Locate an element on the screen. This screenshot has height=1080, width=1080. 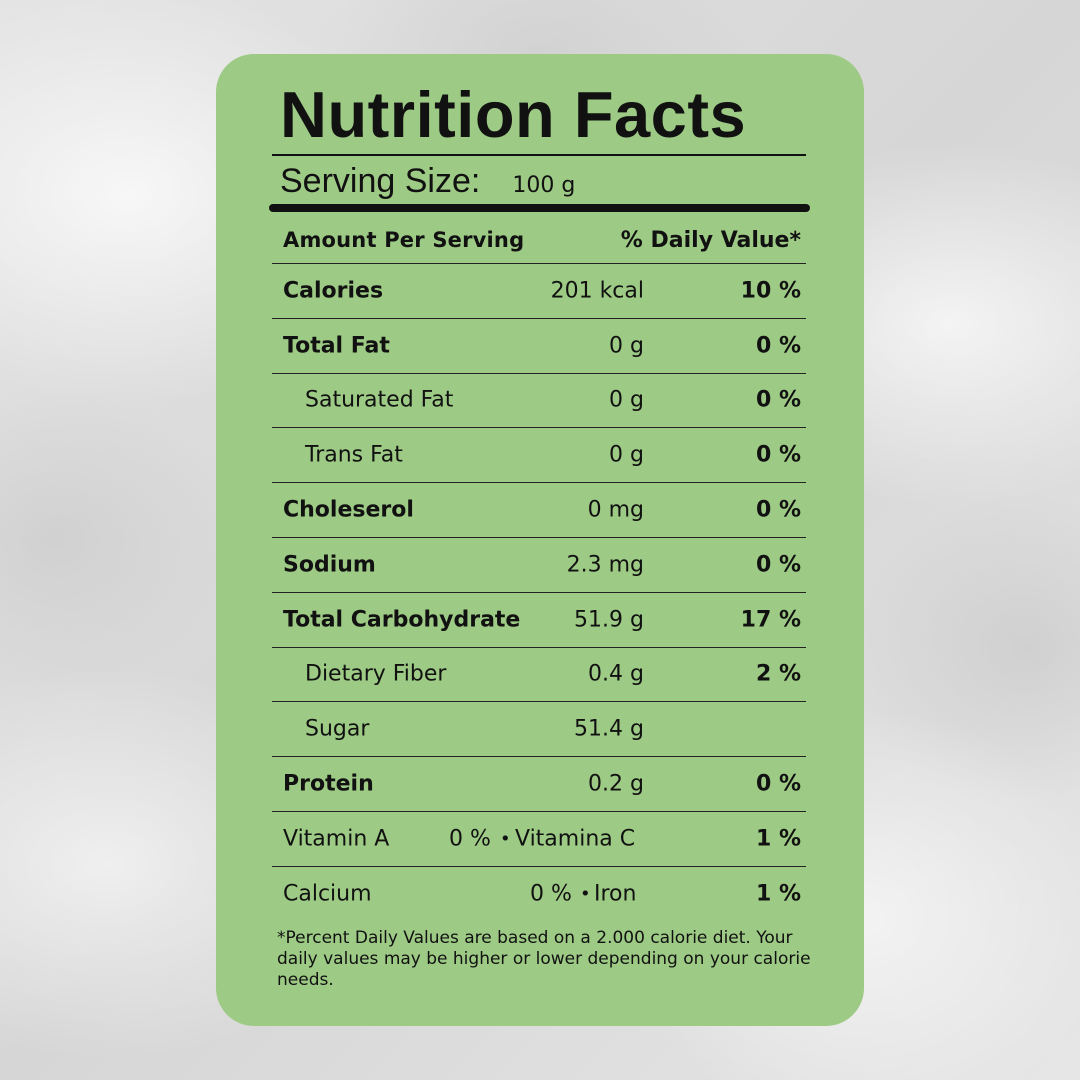
serving-size: Serving Size: 100 g is located at coordinates (427, 182).